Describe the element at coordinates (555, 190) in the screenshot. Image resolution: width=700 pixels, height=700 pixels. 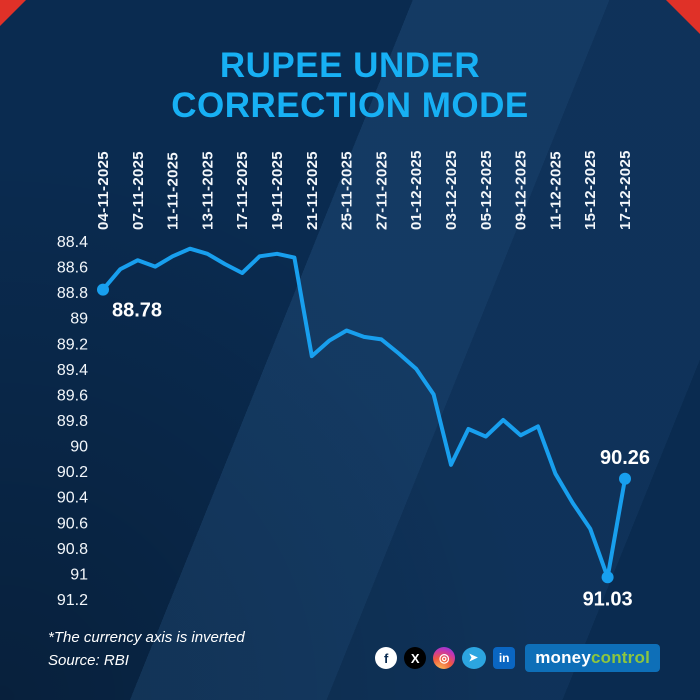
I see `x-axis-label: 11-12-2025` at that location.